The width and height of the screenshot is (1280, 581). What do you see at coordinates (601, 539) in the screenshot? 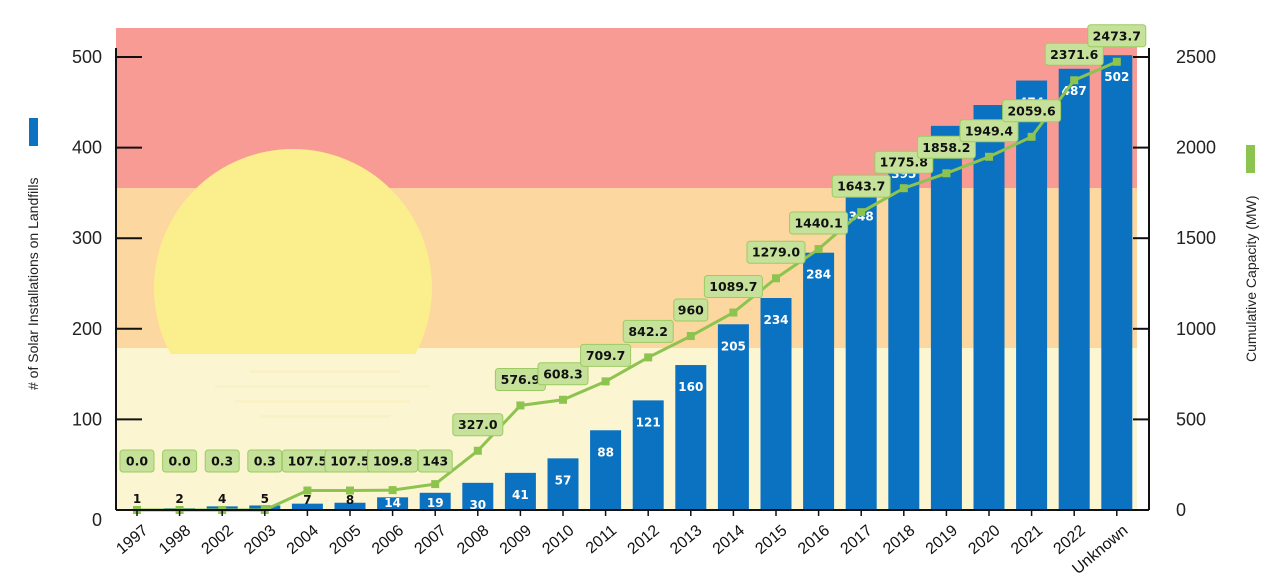
I see `x-tick-label: 2011` at bounding box center [601, 539].